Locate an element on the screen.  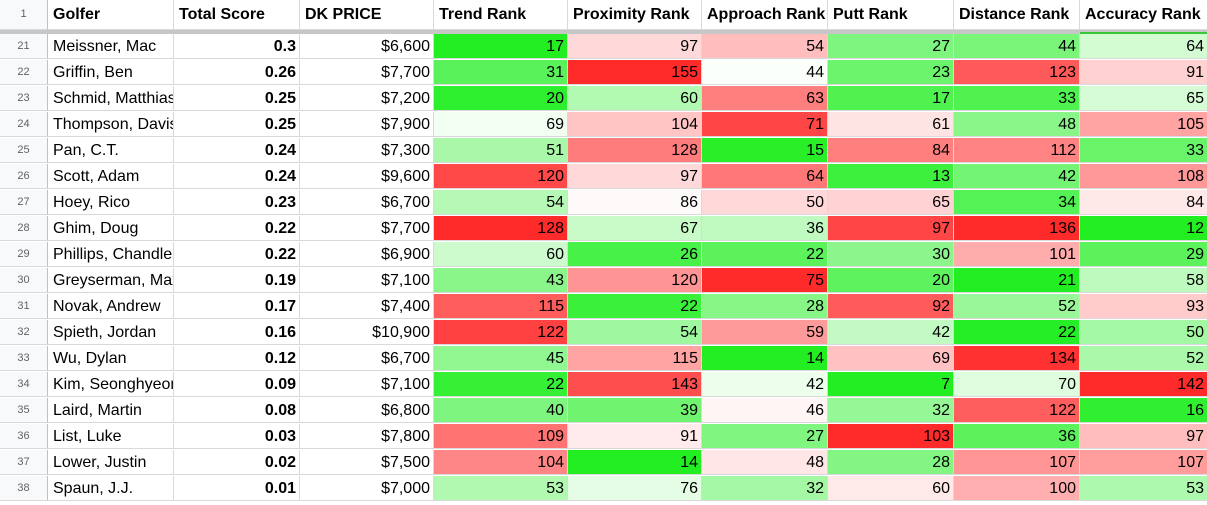
cell-total-score: 0.22 is located at coordinates (237, 228).